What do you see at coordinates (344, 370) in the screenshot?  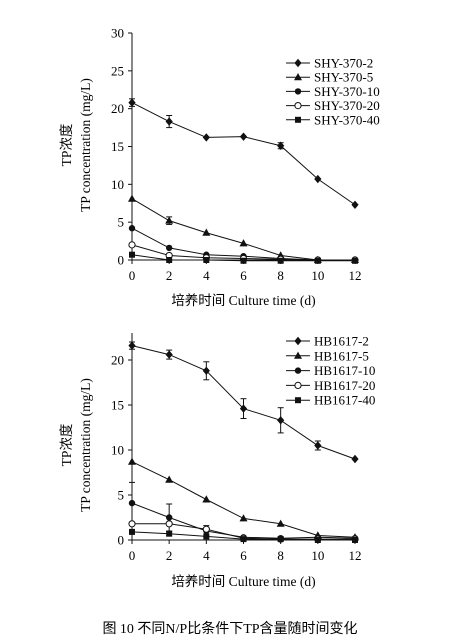 I see `legend-label: HB1617-10` at bounding box center [344, 370].